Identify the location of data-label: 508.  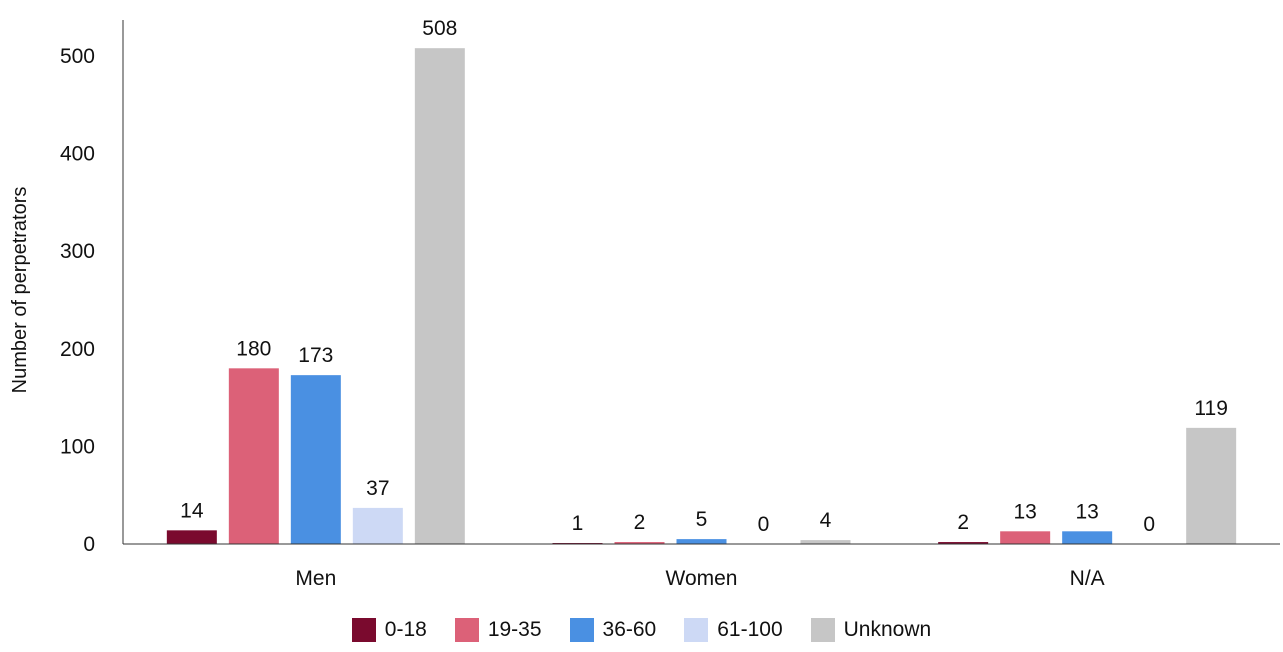
(439, 28).